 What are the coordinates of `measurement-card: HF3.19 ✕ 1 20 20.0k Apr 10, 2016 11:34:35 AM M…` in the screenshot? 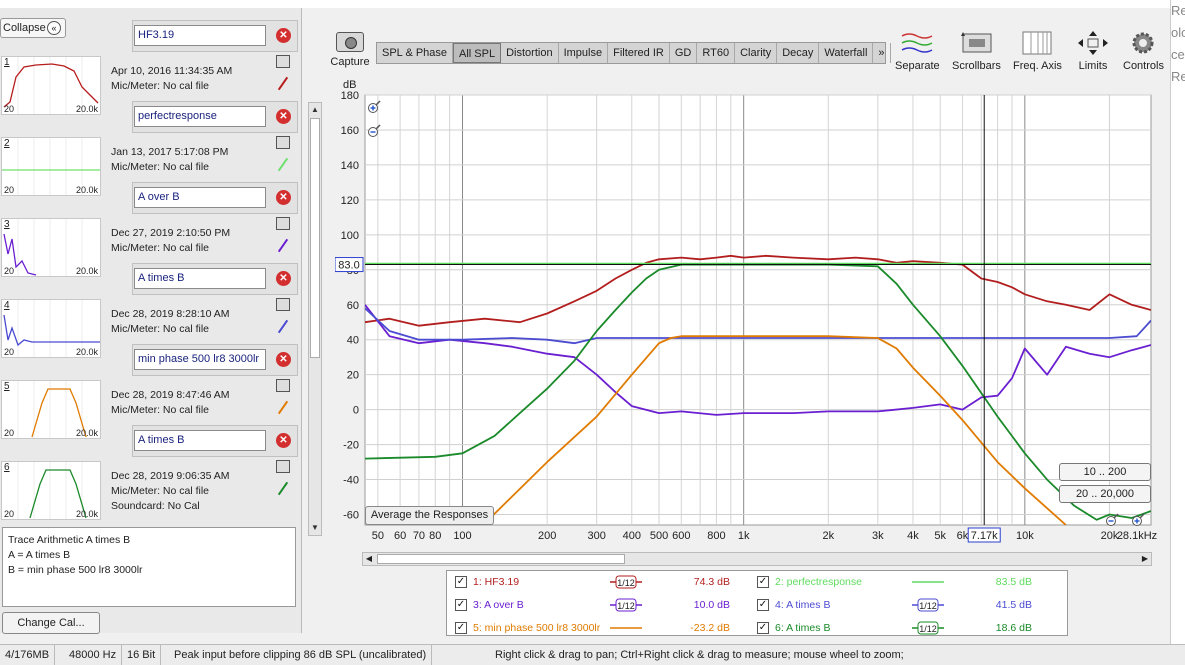 It's located at (150, 65).